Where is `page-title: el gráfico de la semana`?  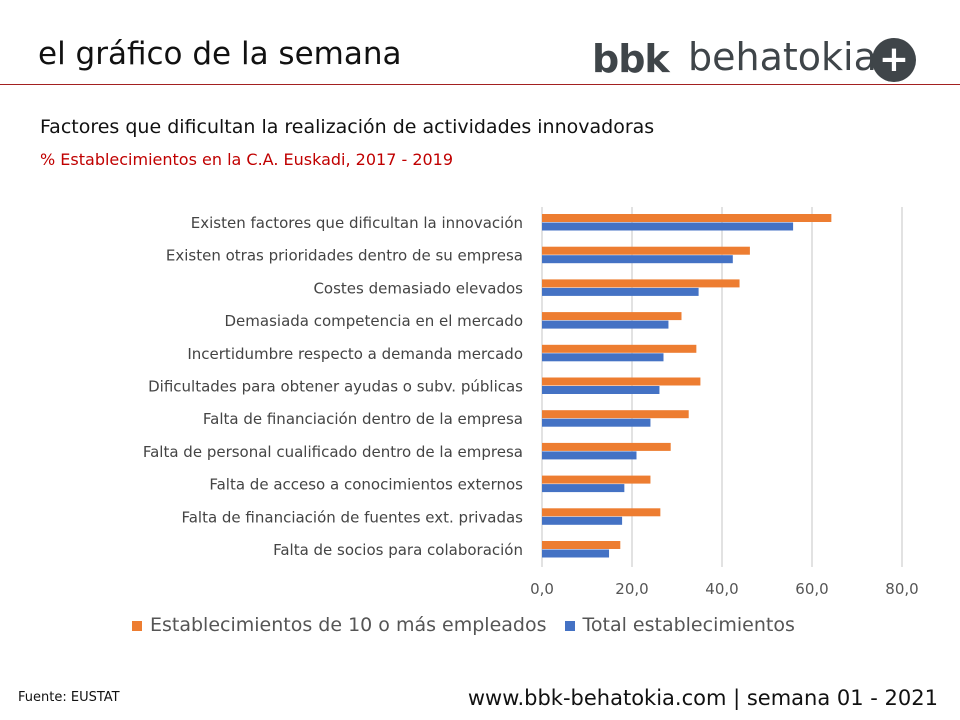 page-title: el gráfico de la semana is located at coordinates (220, 54).